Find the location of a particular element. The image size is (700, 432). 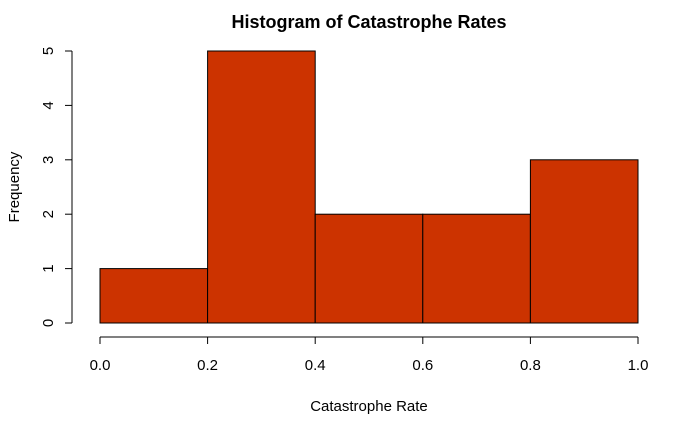

x-axis: 0.0 0.2 0.4 0.6 0.8 1.0 is located at coordinates (369, 355).